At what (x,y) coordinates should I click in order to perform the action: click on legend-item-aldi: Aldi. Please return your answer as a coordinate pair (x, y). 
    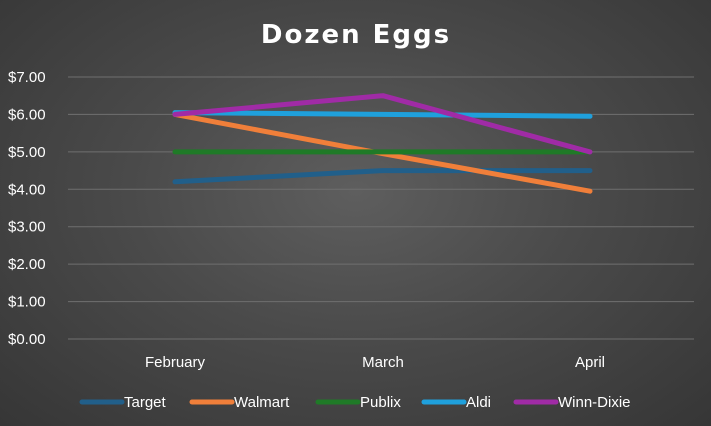
    Looking at the image, I should click on (456, 402).